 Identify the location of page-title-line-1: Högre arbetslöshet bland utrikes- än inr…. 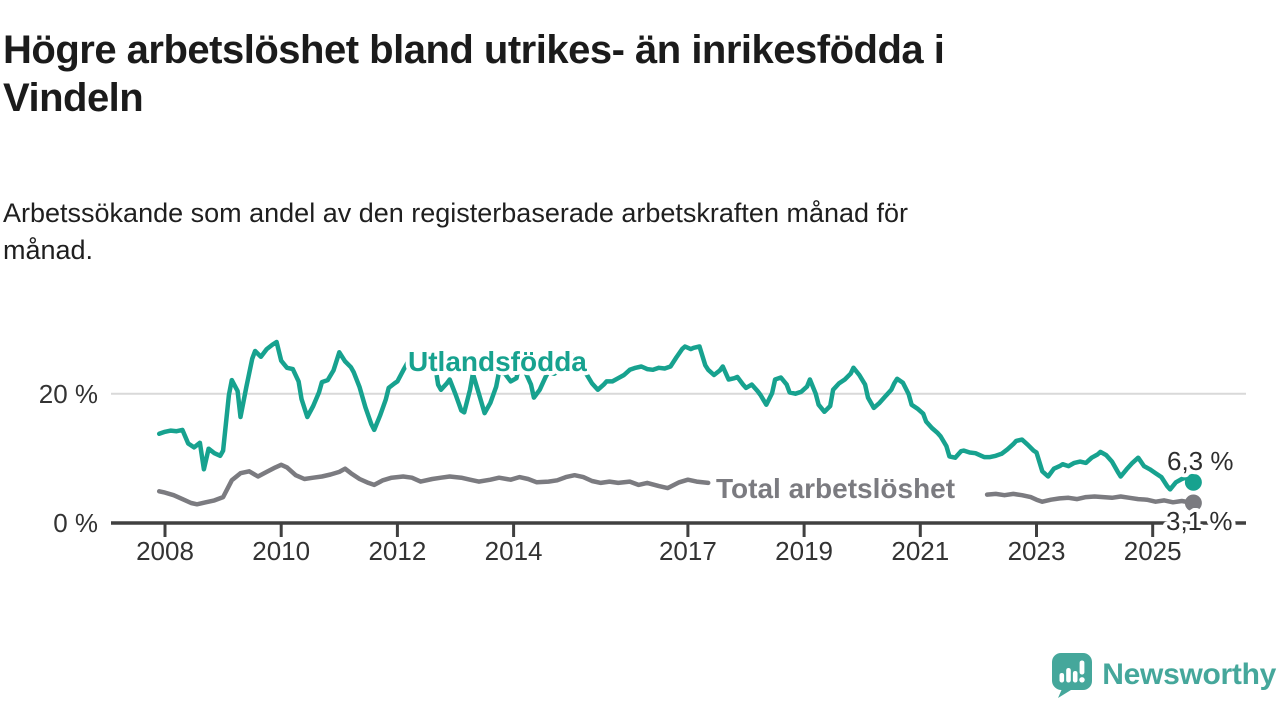
(474, 50).